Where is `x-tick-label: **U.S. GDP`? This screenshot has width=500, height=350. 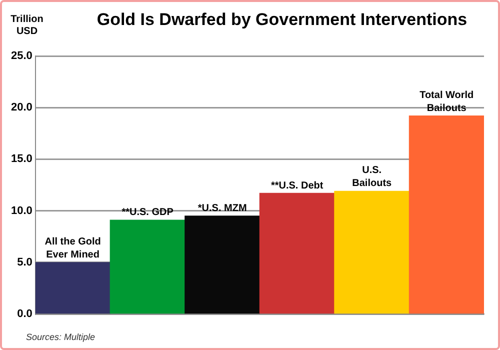
x-tick-label: **U.S. GDP is located at coordinates (148, 212).